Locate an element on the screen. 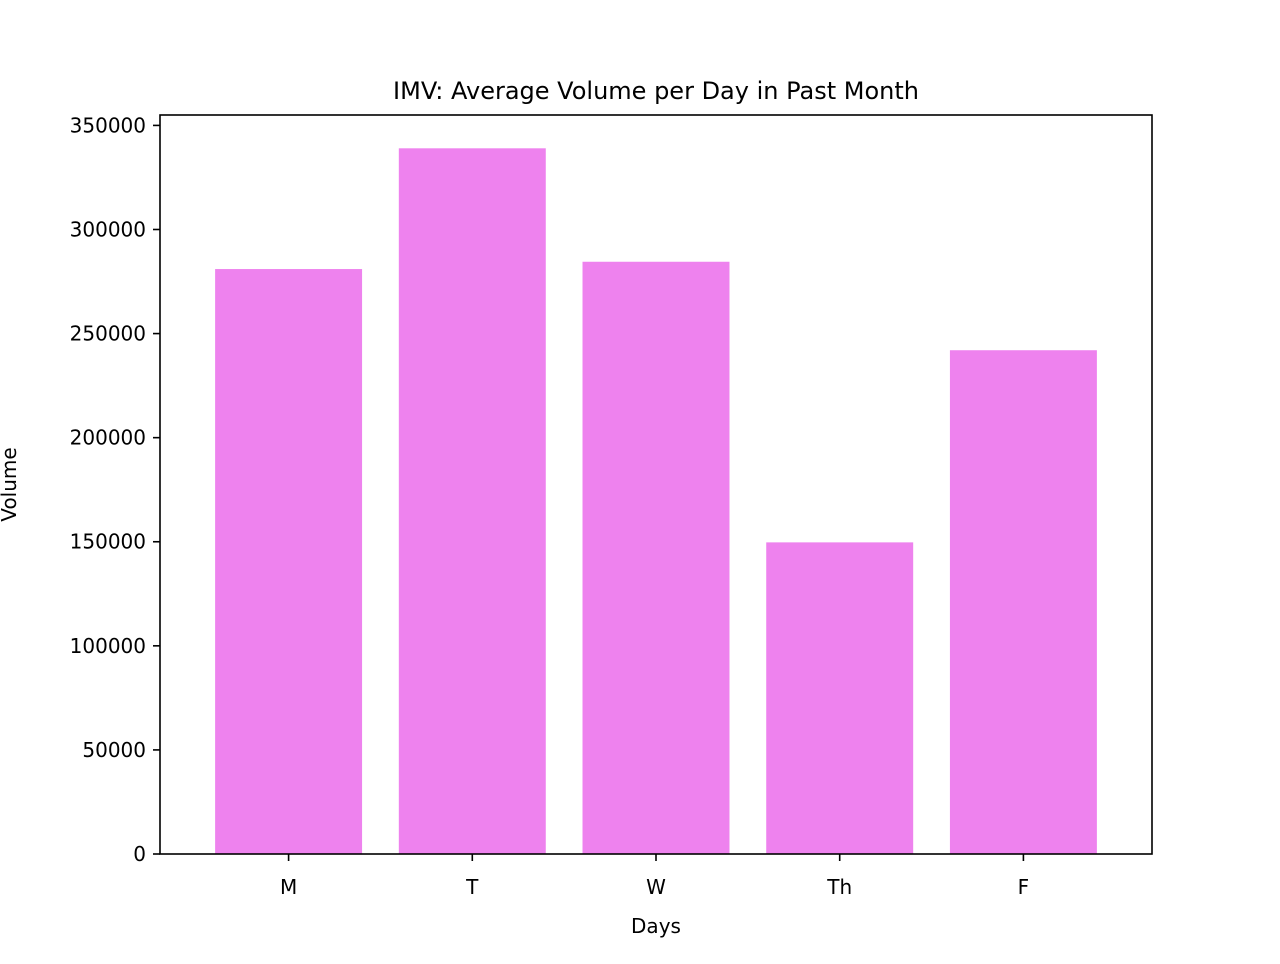 The image size is (1280, 964). x-axis-ticks: M T W Th F is located at coordinates (654, 876).